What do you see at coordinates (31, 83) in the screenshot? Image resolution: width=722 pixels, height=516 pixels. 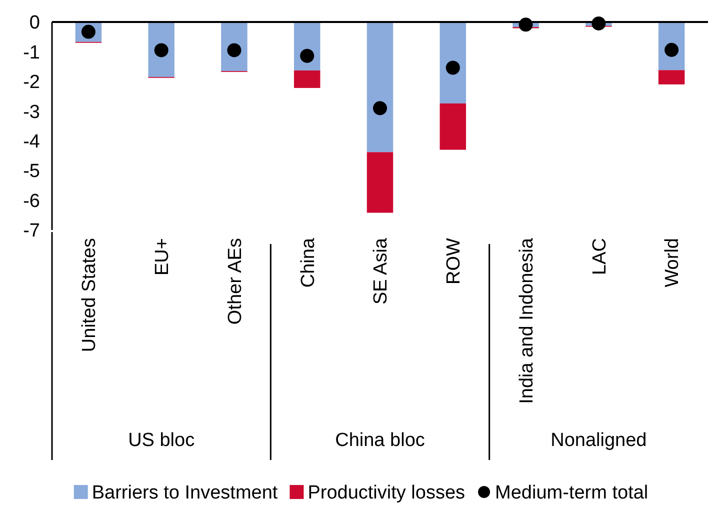 I see `y-tick-label: -2` at bounding box center [31, 83].